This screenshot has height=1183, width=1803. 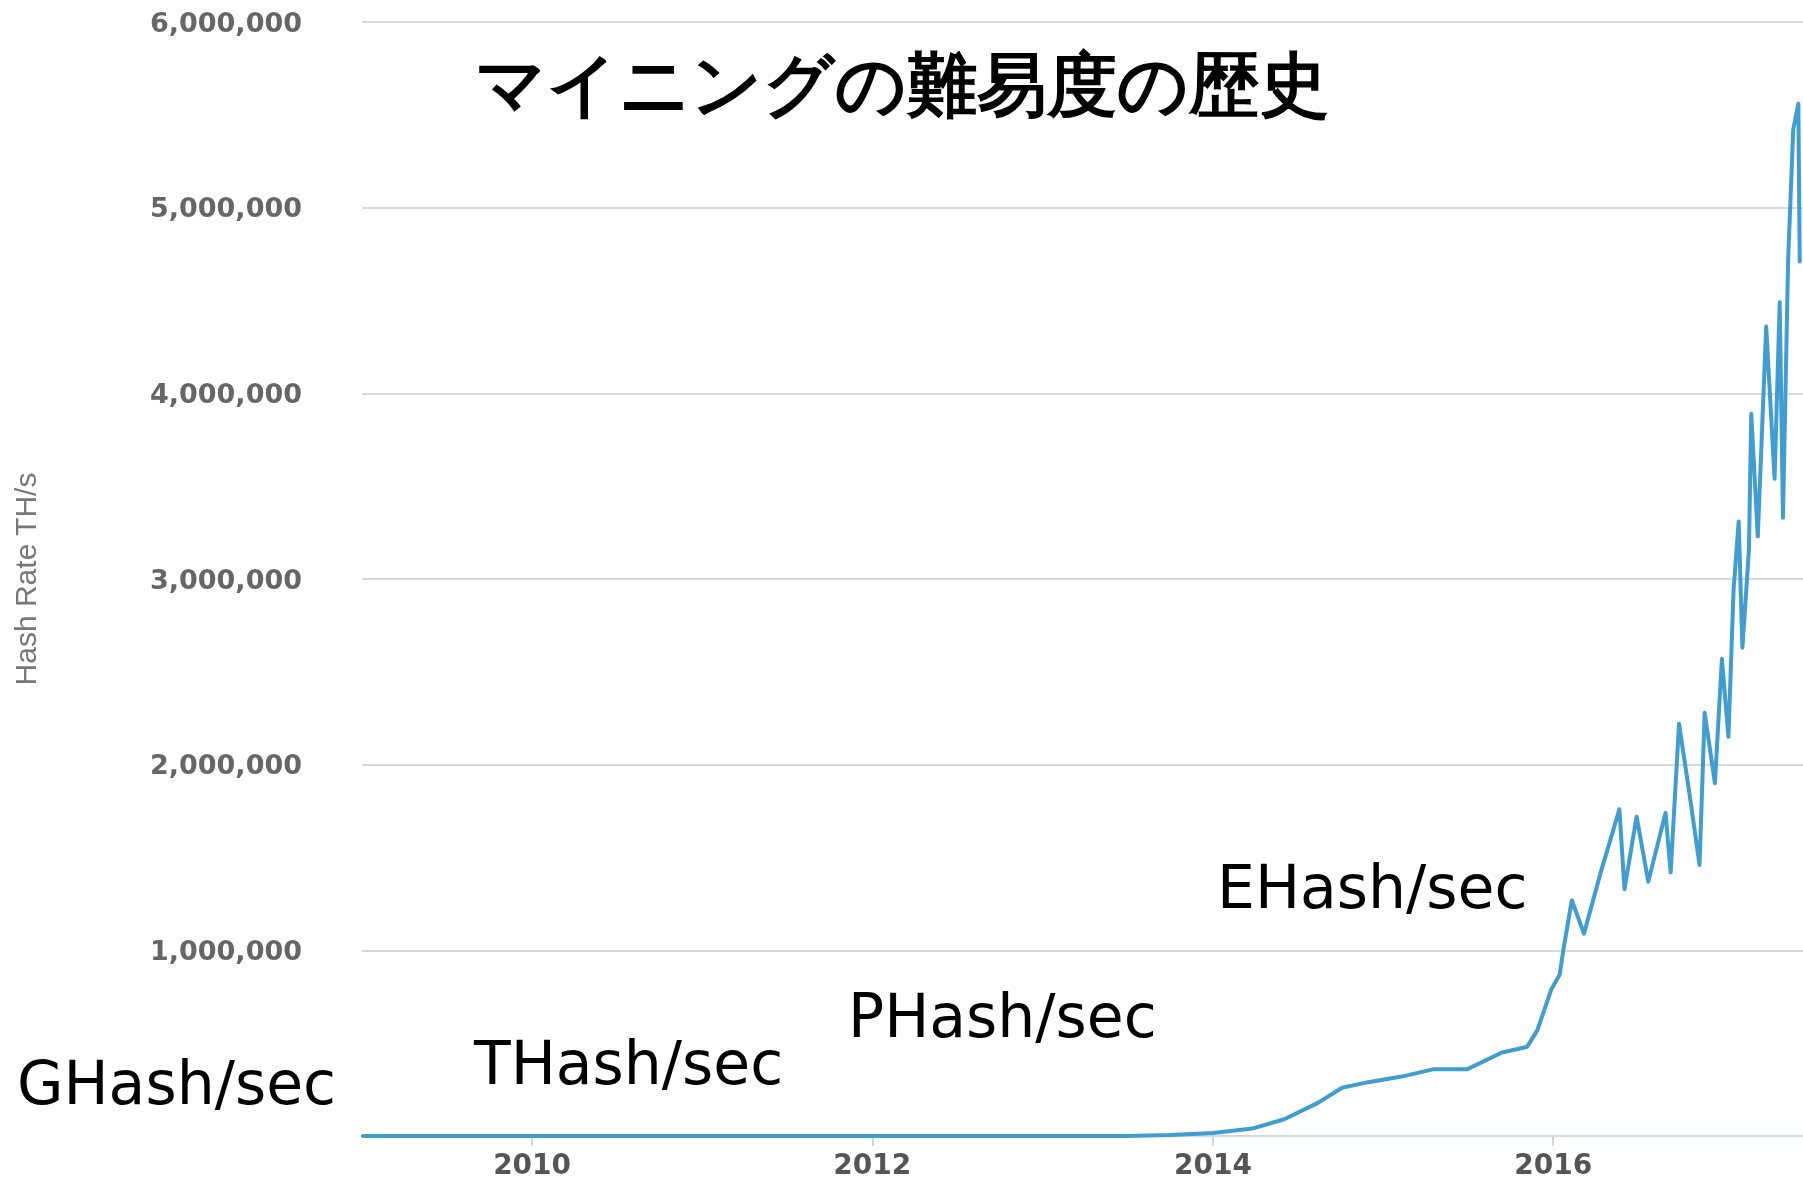 I want to click on annotation: EHash/sec, so click(x=1372, y=887).